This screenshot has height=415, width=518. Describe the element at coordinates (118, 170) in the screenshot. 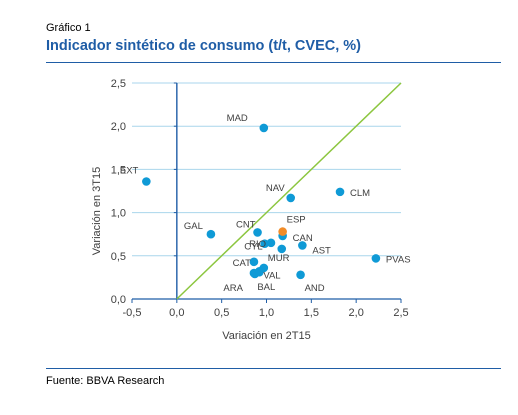

I see `y-tick-label: 1,5` at that location.